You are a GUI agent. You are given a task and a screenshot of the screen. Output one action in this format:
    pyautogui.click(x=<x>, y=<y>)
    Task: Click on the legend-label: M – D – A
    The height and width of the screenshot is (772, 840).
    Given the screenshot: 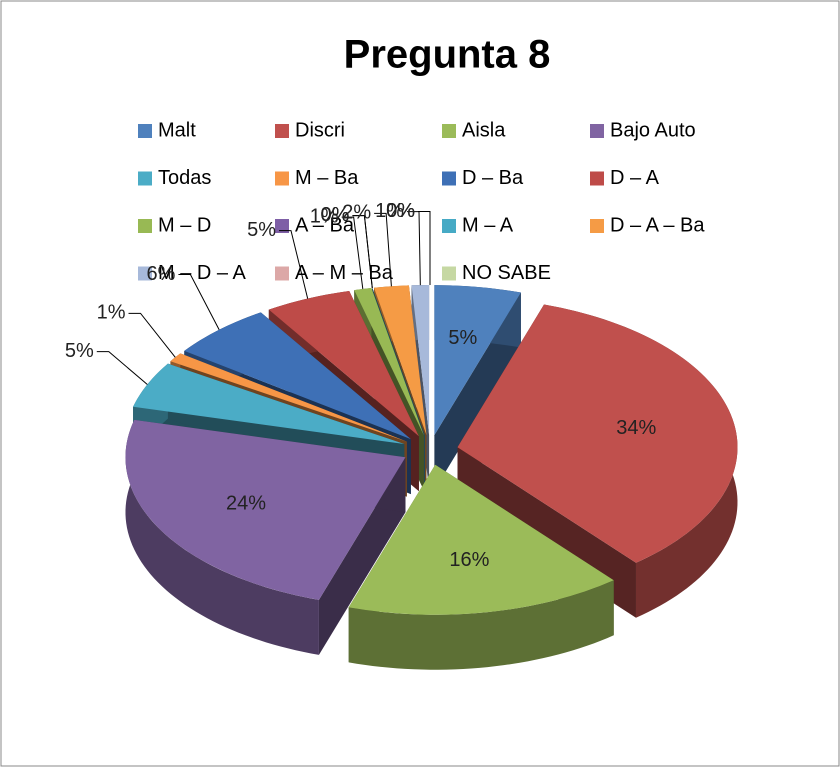 What is the action you would take?
    pyautogui.click(x=202, y=273)
    